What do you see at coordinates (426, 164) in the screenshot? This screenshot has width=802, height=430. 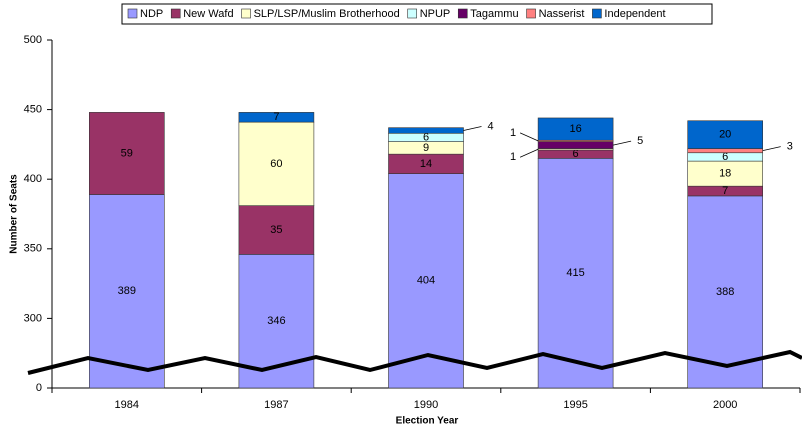 I see `value-label: 14` at bounding box center [426, 164].